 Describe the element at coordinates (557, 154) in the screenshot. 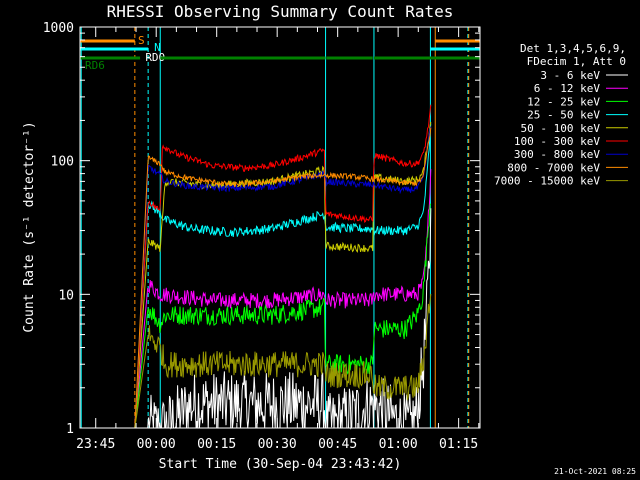

I see `legend-label: 300 - 800 keV` at that location.